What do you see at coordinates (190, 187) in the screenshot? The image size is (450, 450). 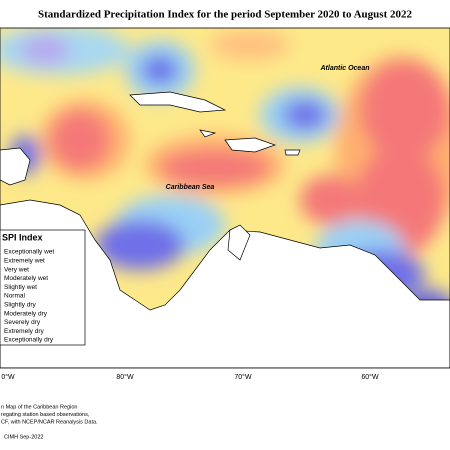 I see `map-label: Caribbean Sea` at bounding box center [190, 187].